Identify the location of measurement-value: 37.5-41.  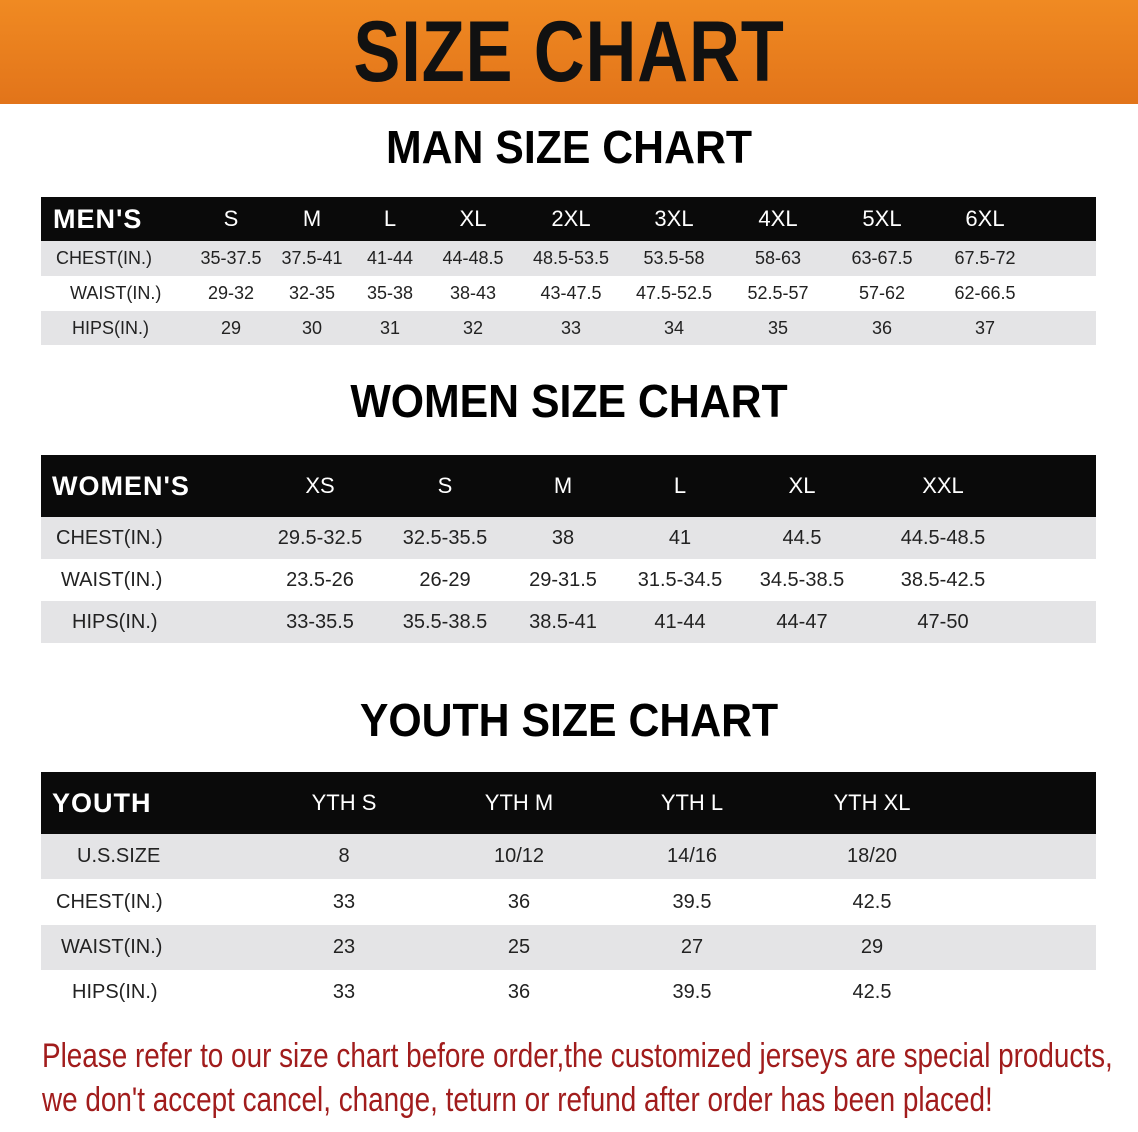
(312, 258).